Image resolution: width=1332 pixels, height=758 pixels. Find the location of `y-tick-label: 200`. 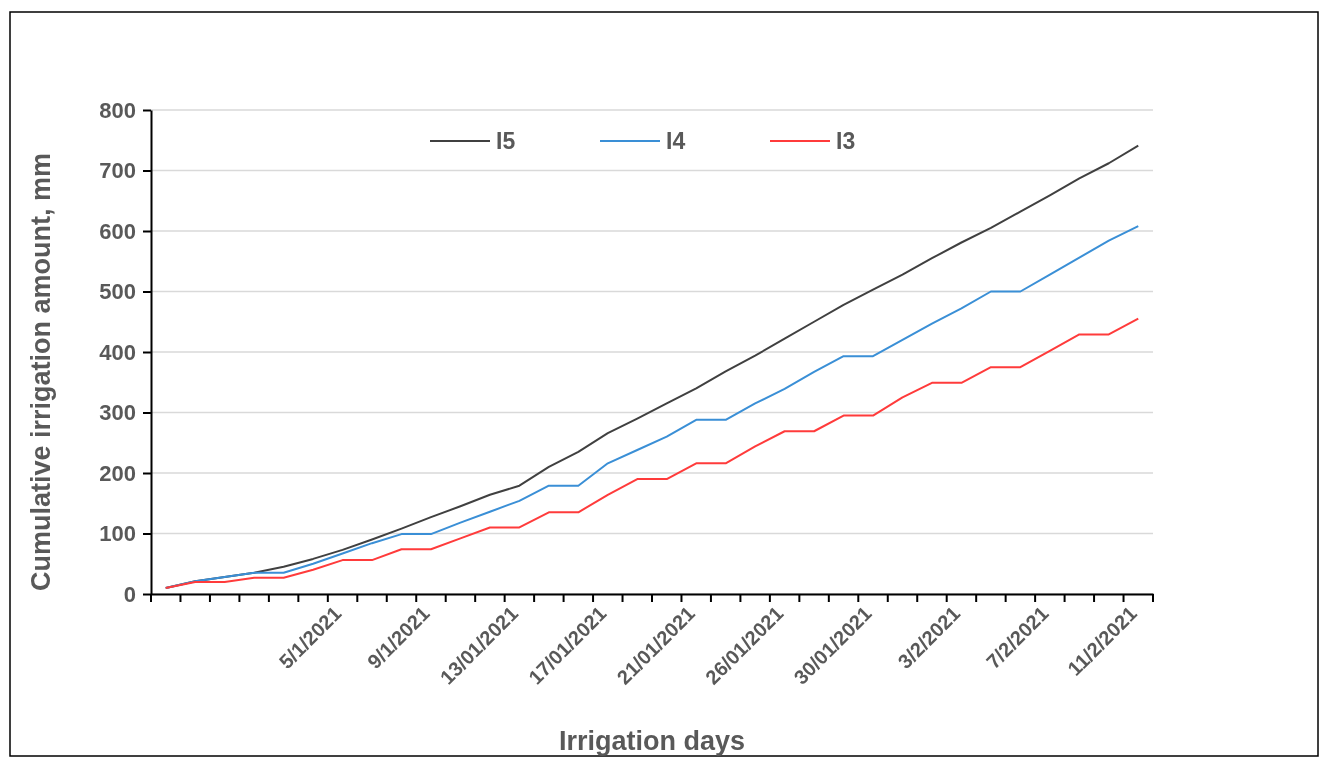

y-tick-label: 200 is located at coordinates (117, 473).